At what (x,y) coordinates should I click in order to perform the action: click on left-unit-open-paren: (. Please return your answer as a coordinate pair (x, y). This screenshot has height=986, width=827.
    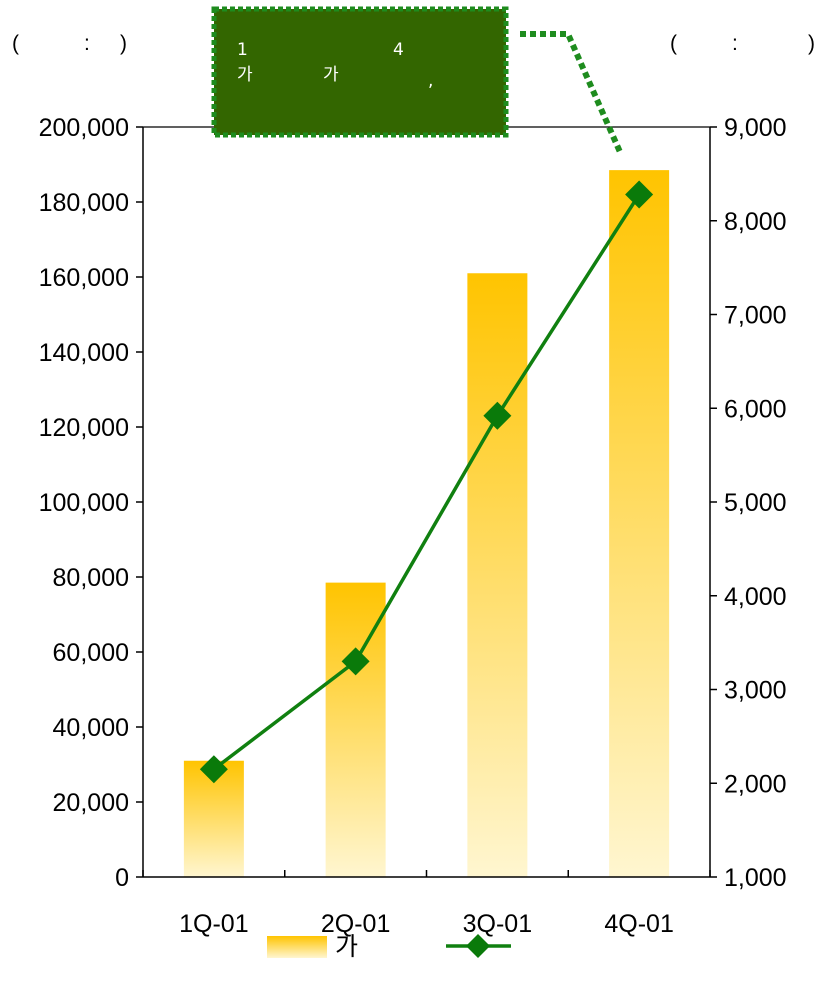
    Looking at the image, I should click on (15, 43).